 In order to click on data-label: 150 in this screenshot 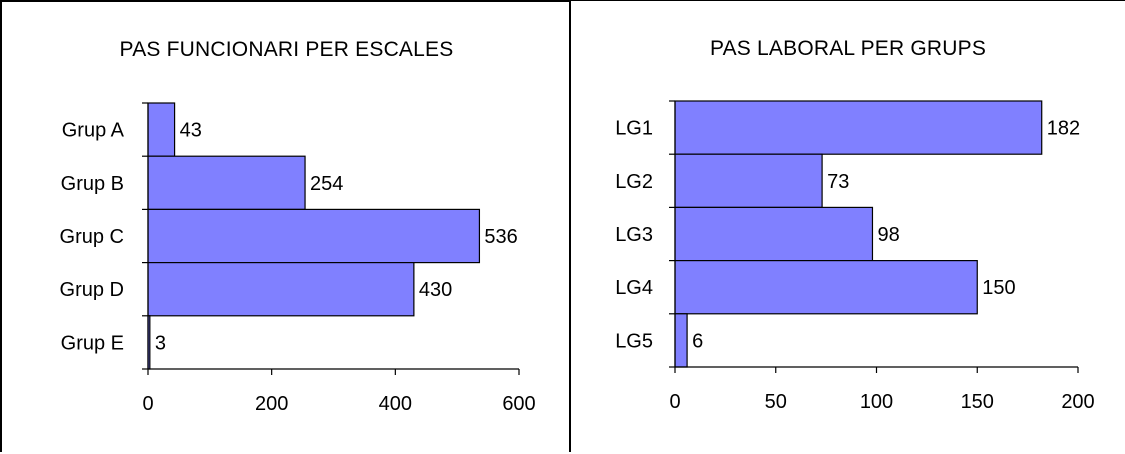, I will do `click(998, 288)`.